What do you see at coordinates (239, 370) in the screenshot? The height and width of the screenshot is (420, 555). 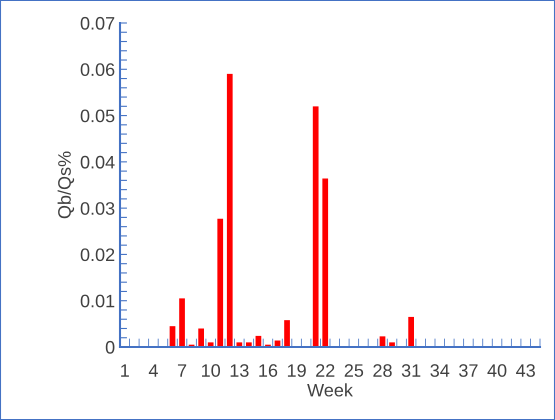 I see `x-tick-label: 13` at bounding box center [239, 370].